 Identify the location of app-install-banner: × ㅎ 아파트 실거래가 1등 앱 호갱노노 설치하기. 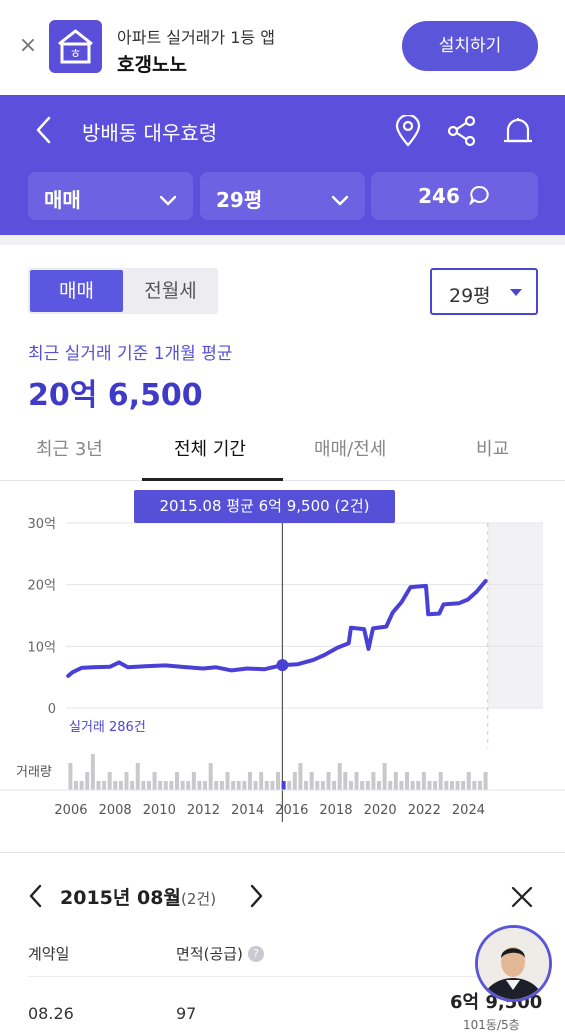
(282, 47).